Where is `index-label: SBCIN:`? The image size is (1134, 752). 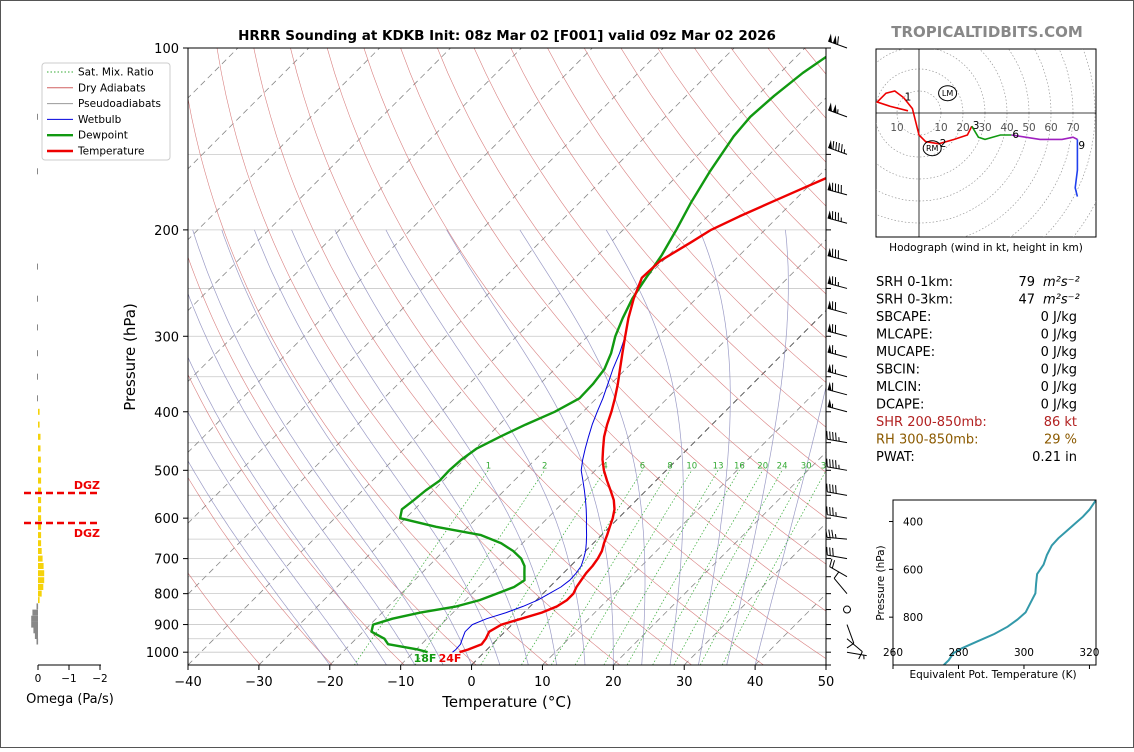 index-label: SBCIN: is located at coordinates (898, 370).